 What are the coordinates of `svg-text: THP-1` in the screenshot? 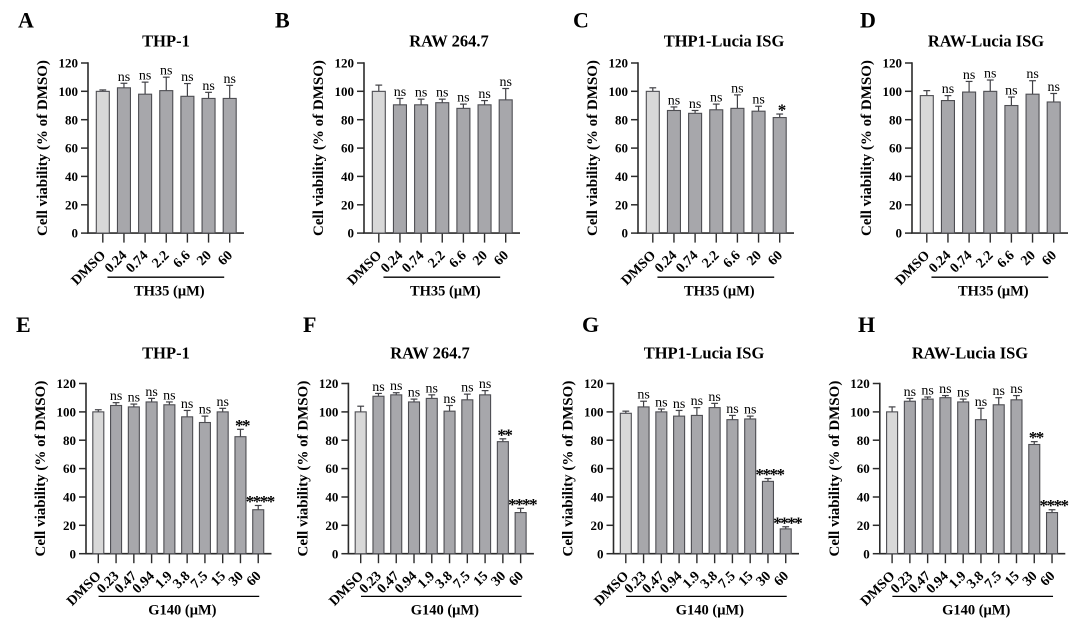 It's located at (166, 41).